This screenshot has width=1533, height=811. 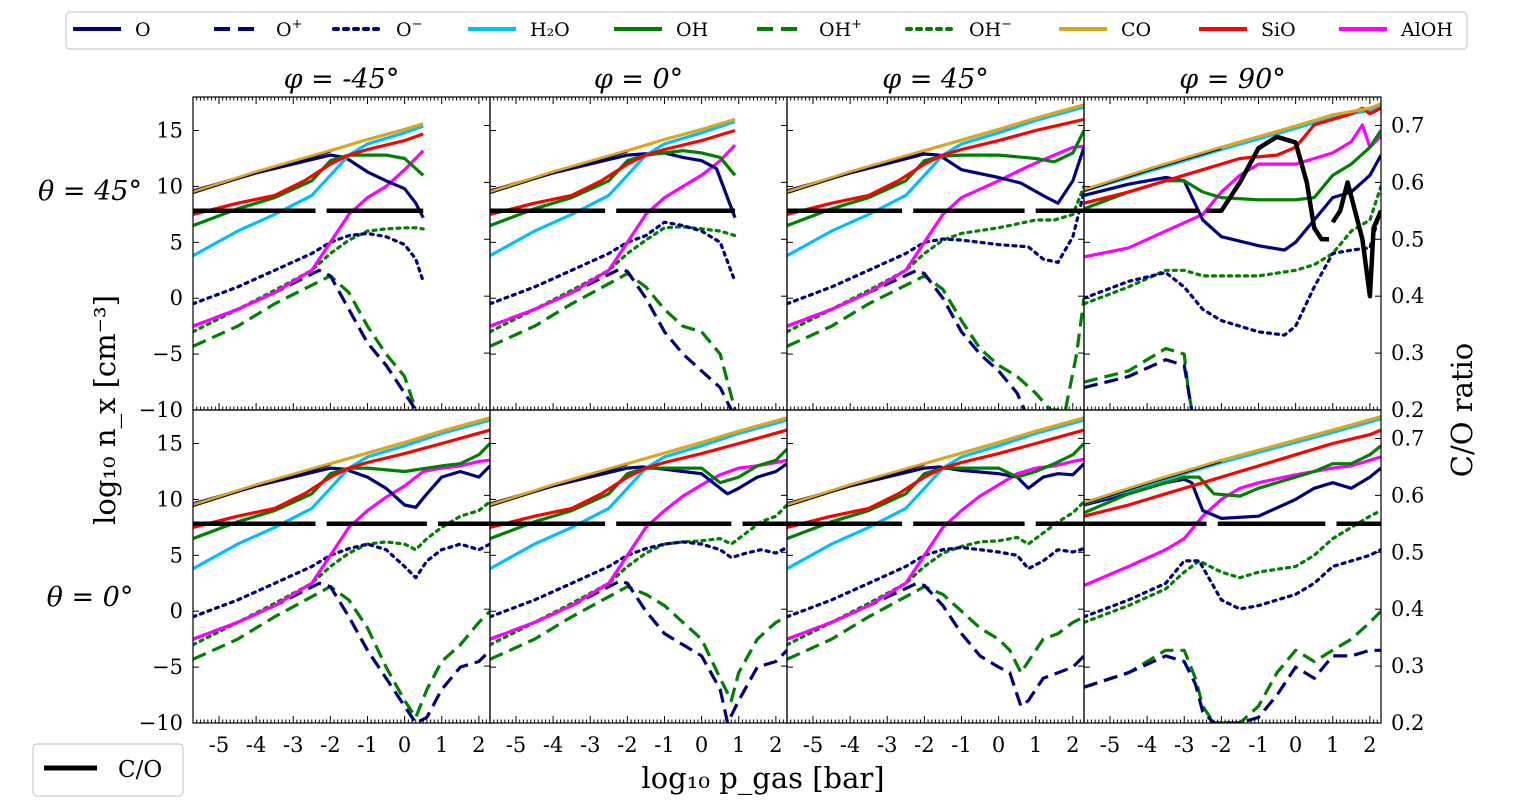 I want to click on panel-r1-c3: -5 -4 -3 -2 -1 0 1 2 0.2 0.3 0.4 0.5 0.6 0.7, so click(x=1253, y=583).